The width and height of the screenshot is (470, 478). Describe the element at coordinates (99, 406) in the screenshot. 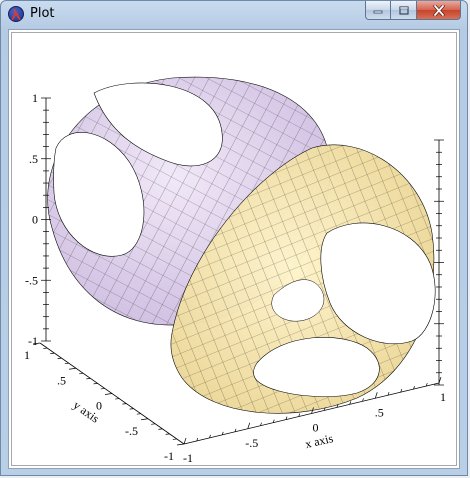

I see `y-tick-label: 0` at that location.